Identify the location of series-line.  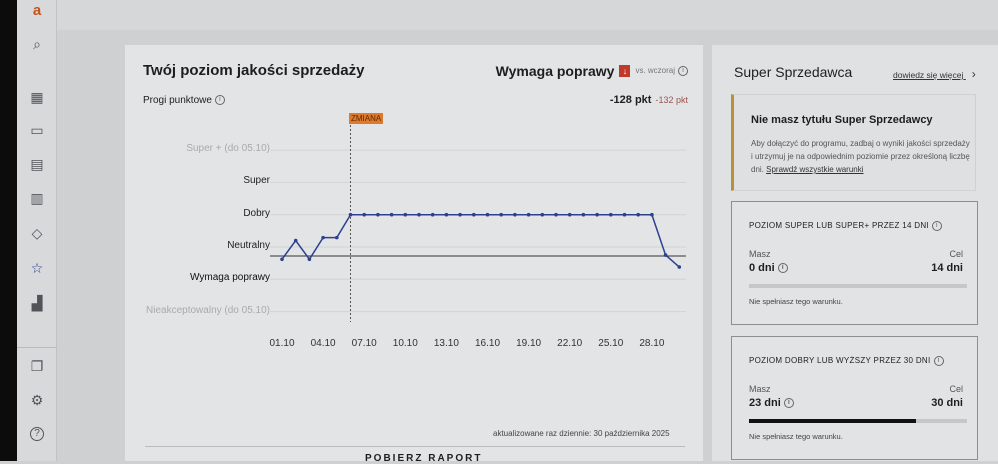
(480, 240).